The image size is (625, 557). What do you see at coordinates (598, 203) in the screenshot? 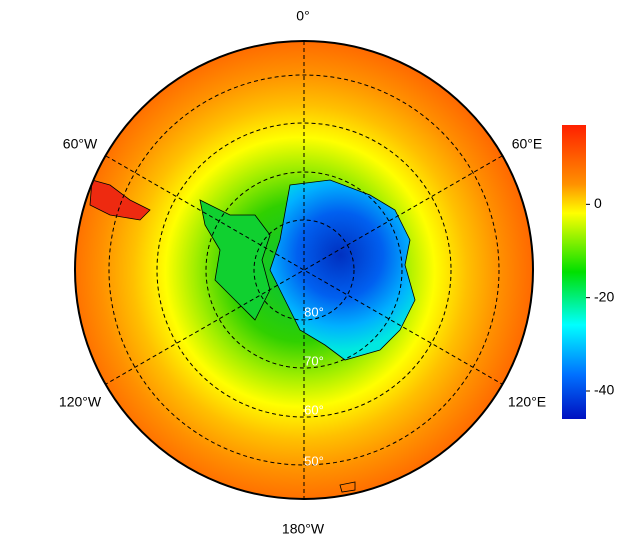
I see `colorbar-tick-label: 0` at bounding box center [598, 203].